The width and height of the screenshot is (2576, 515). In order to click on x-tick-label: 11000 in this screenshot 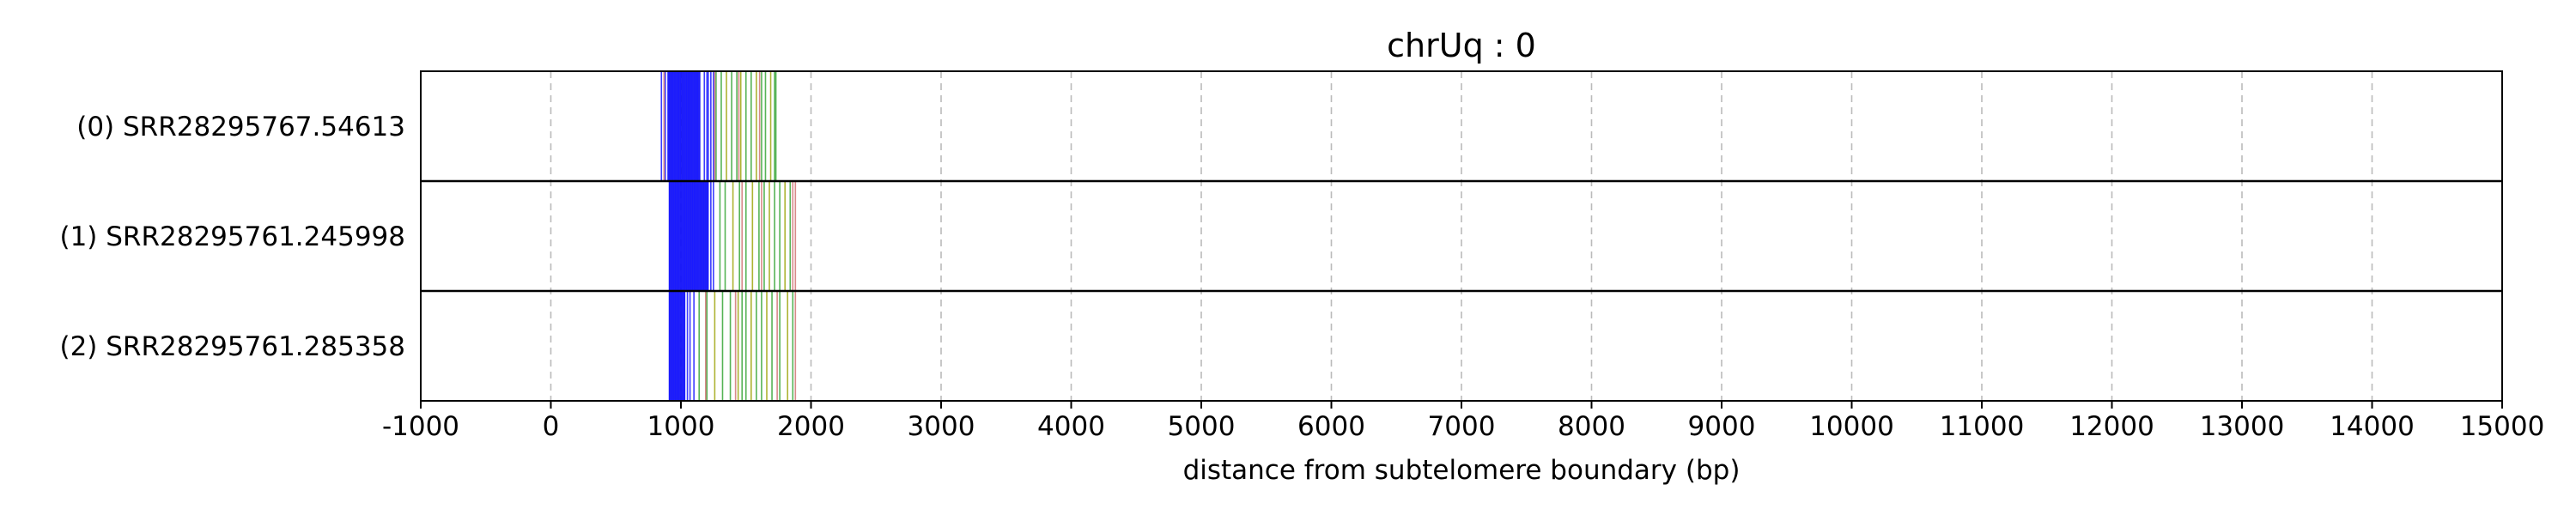, I will do `click(1982, 426)`.